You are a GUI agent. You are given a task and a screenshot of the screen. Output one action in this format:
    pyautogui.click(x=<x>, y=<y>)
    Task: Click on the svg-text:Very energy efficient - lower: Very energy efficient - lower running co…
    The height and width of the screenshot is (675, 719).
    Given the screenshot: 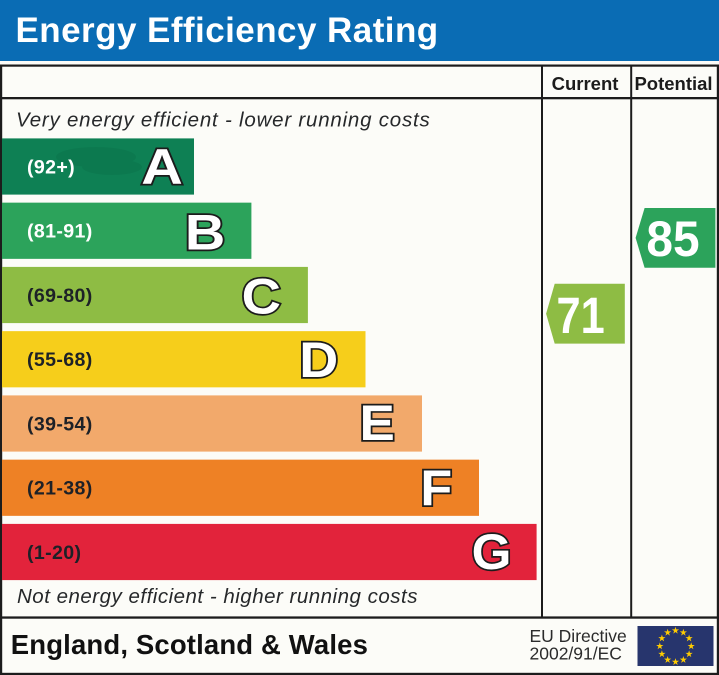 What is the action you would take?
    pyautogui.click(x=223, y=119)
    